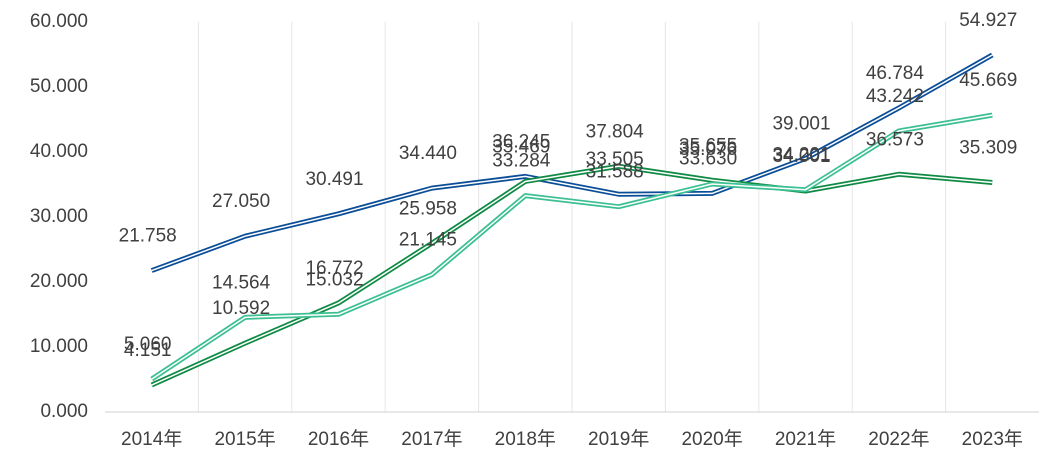 This screenshot has width=1043, height=455. Describe the element at coordinates (711, 439) in the screenshot. I see `x-tick-label: 2020年` at that location.